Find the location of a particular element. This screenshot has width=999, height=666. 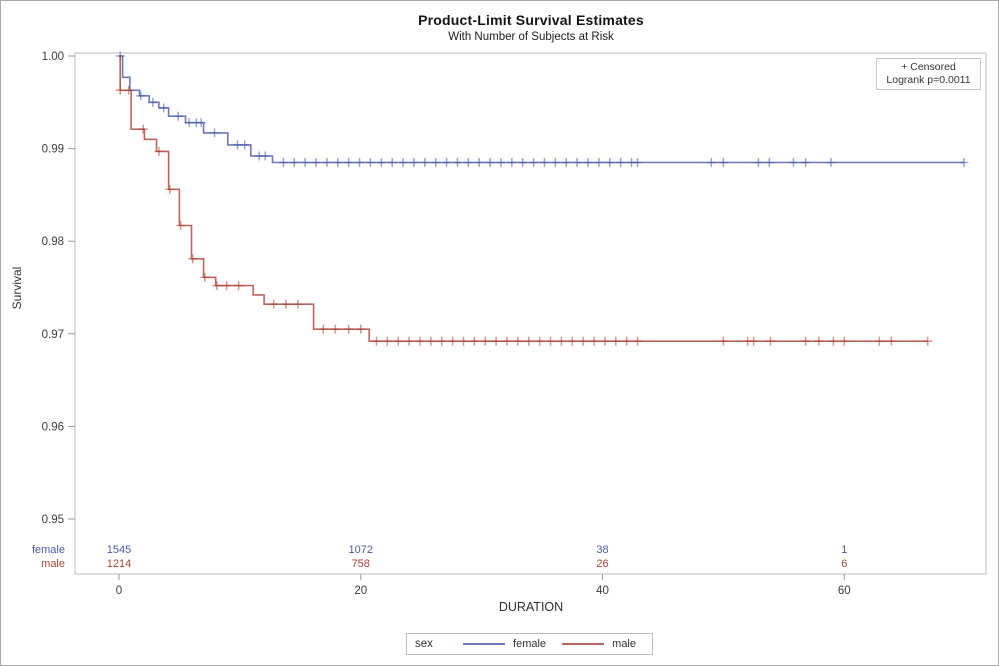

legend-entry-male: male is located at coordinates (624, 644).